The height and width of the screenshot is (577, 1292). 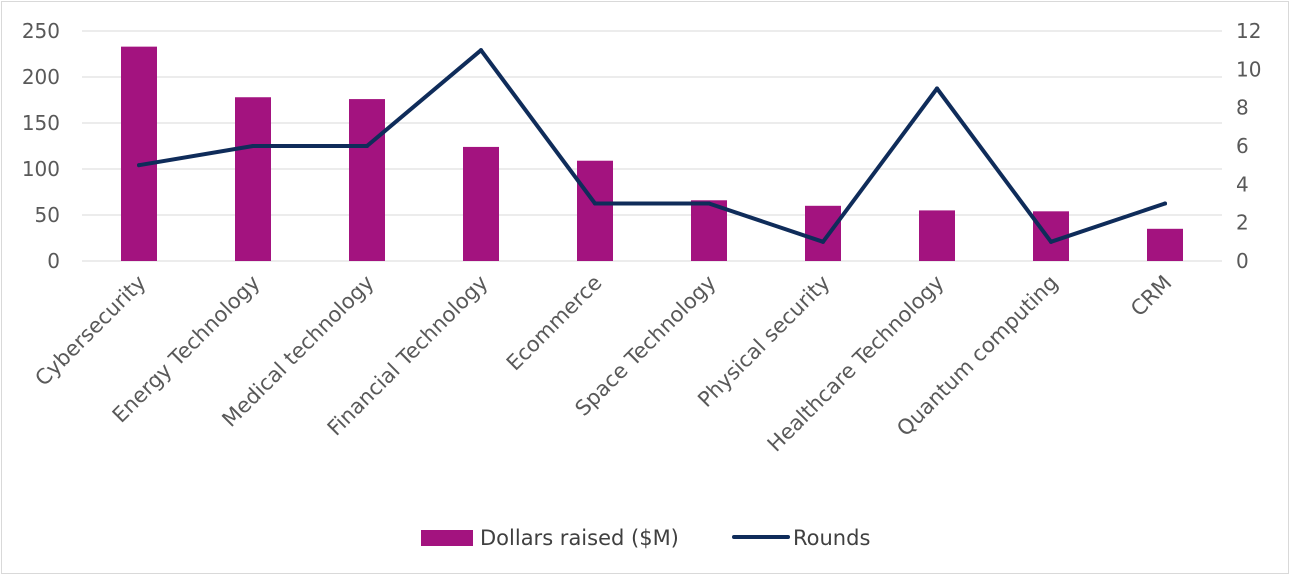 I want to click on left-tick-label: 100, so click(x=41, y=169).